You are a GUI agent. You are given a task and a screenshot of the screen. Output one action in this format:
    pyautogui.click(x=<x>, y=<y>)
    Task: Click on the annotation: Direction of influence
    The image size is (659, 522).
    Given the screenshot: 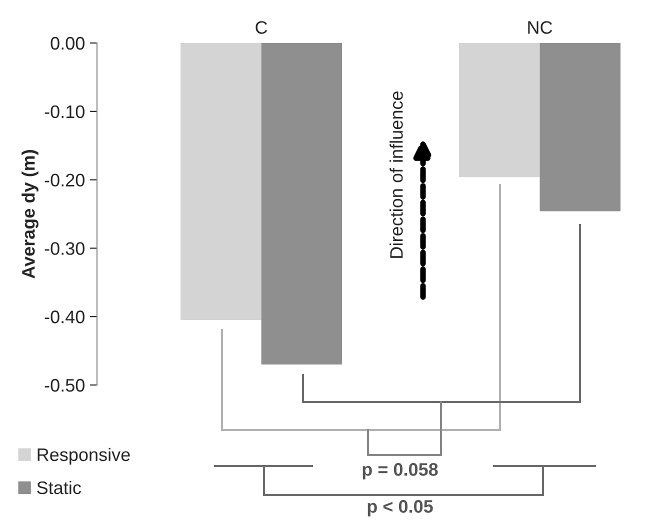 What is the action you would take?
    pyautogui.click(x=396, y=174)
    